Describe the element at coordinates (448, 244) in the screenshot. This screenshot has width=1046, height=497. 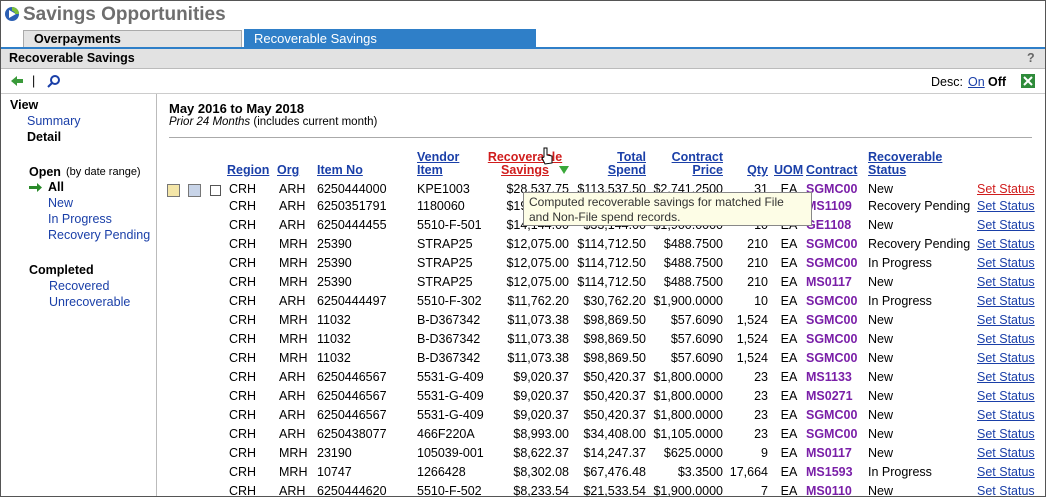
I see `cell: STRAP25` at that location.